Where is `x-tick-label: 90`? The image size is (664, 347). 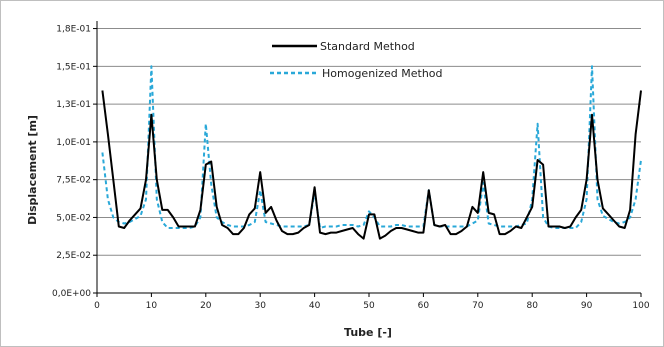 x-tick-label: 90 is located at coordinates (587, 306).